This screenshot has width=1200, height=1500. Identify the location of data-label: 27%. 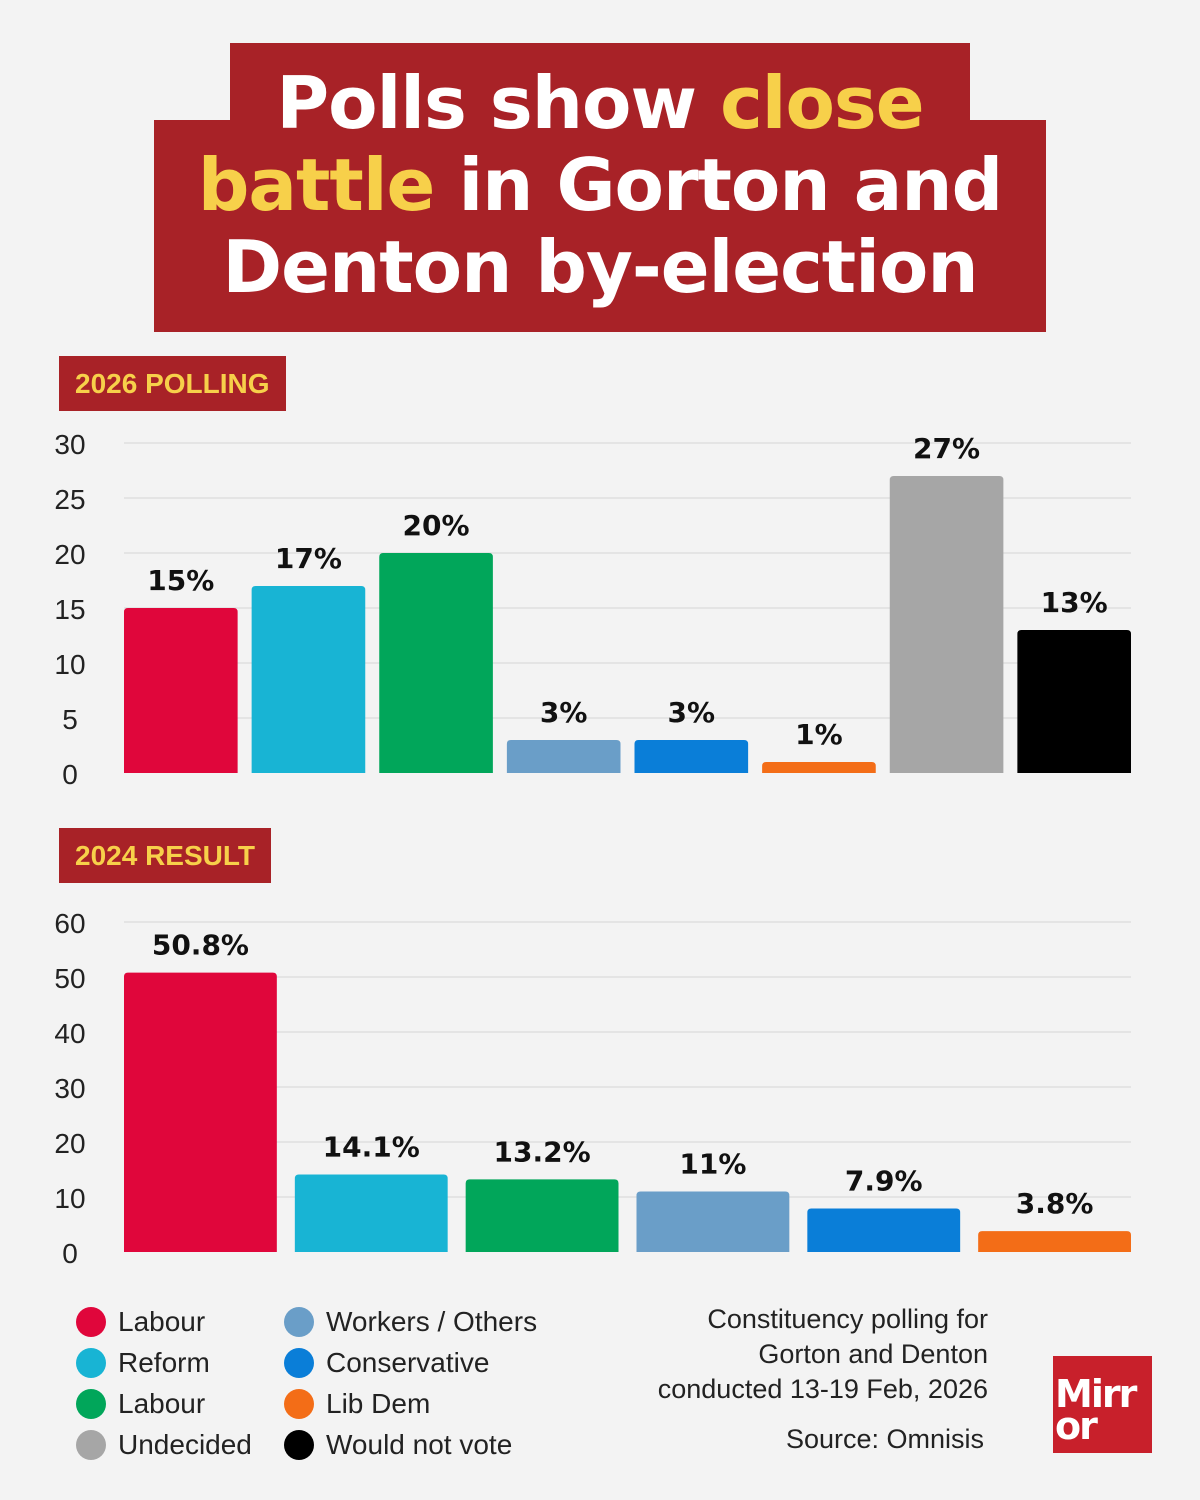
(946, 448).